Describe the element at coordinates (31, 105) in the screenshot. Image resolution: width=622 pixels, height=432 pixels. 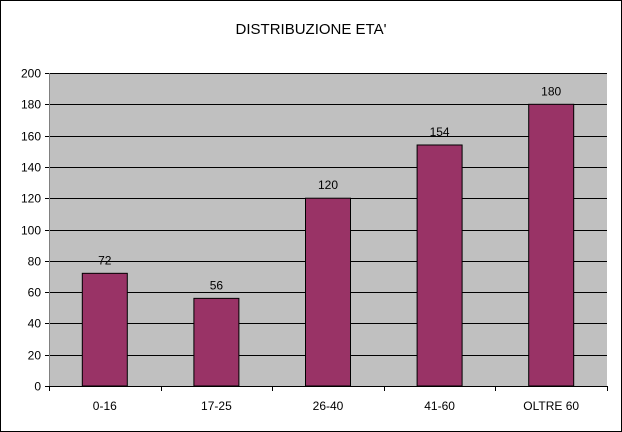
I see `y-tick-label: 180` at that location.